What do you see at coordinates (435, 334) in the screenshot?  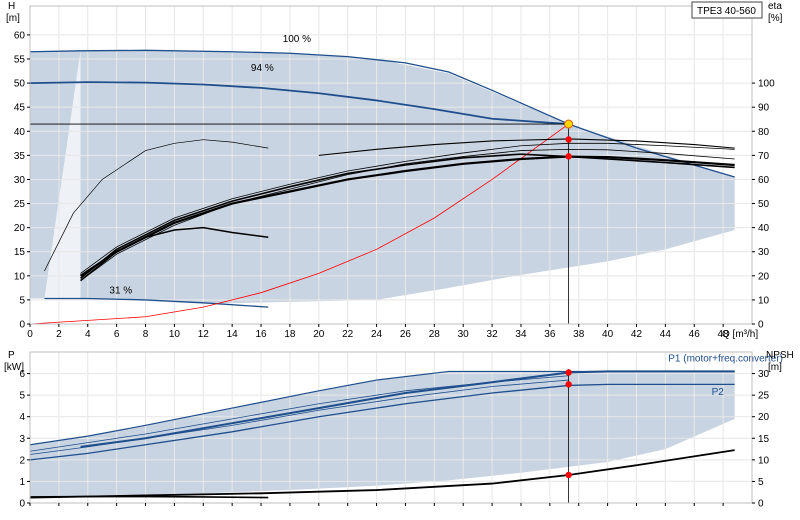 I see `x-tick-label: 28` at bounding box center [435, 334].